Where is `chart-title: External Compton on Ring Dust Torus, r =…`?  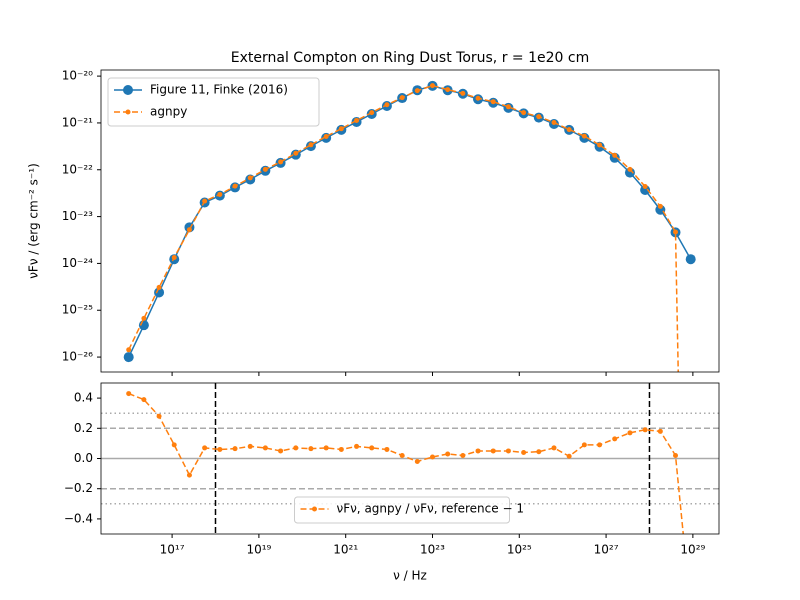
chart-title: External Compton on Ring Dust Torus, r =… is located at coordinates (410, 58).